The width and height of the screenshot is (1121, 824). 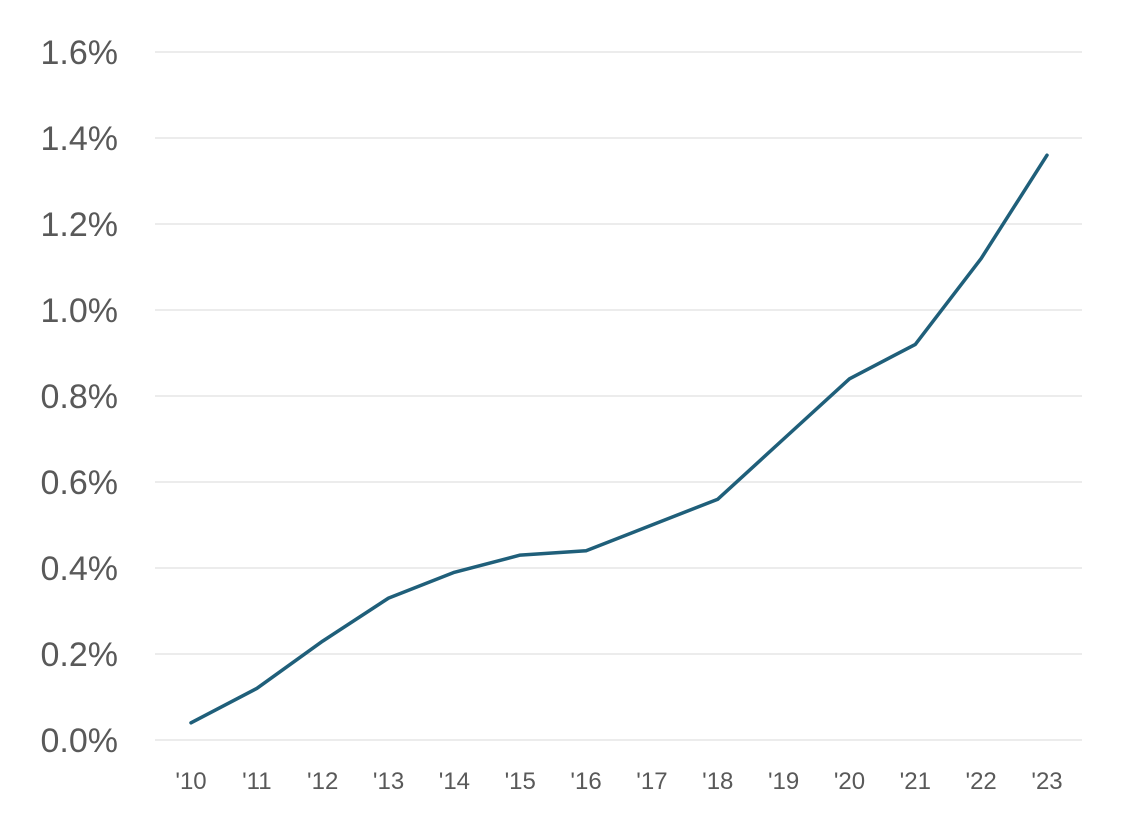 I want to click on y-tick-label: 0.6%, so click(x=80, y=483).